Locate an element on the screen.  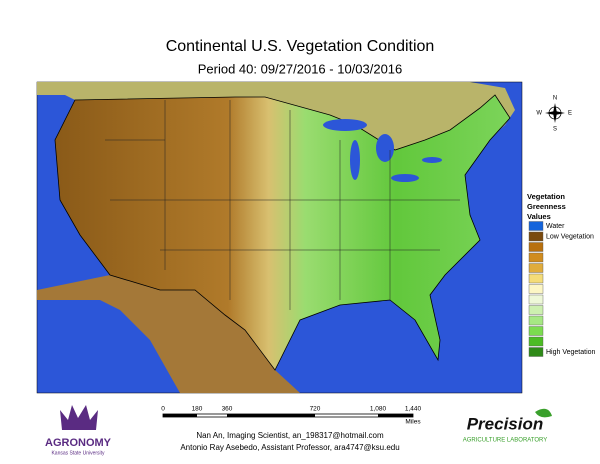
logo-tagline: Kansas State University is located at coordinates (78, 453).